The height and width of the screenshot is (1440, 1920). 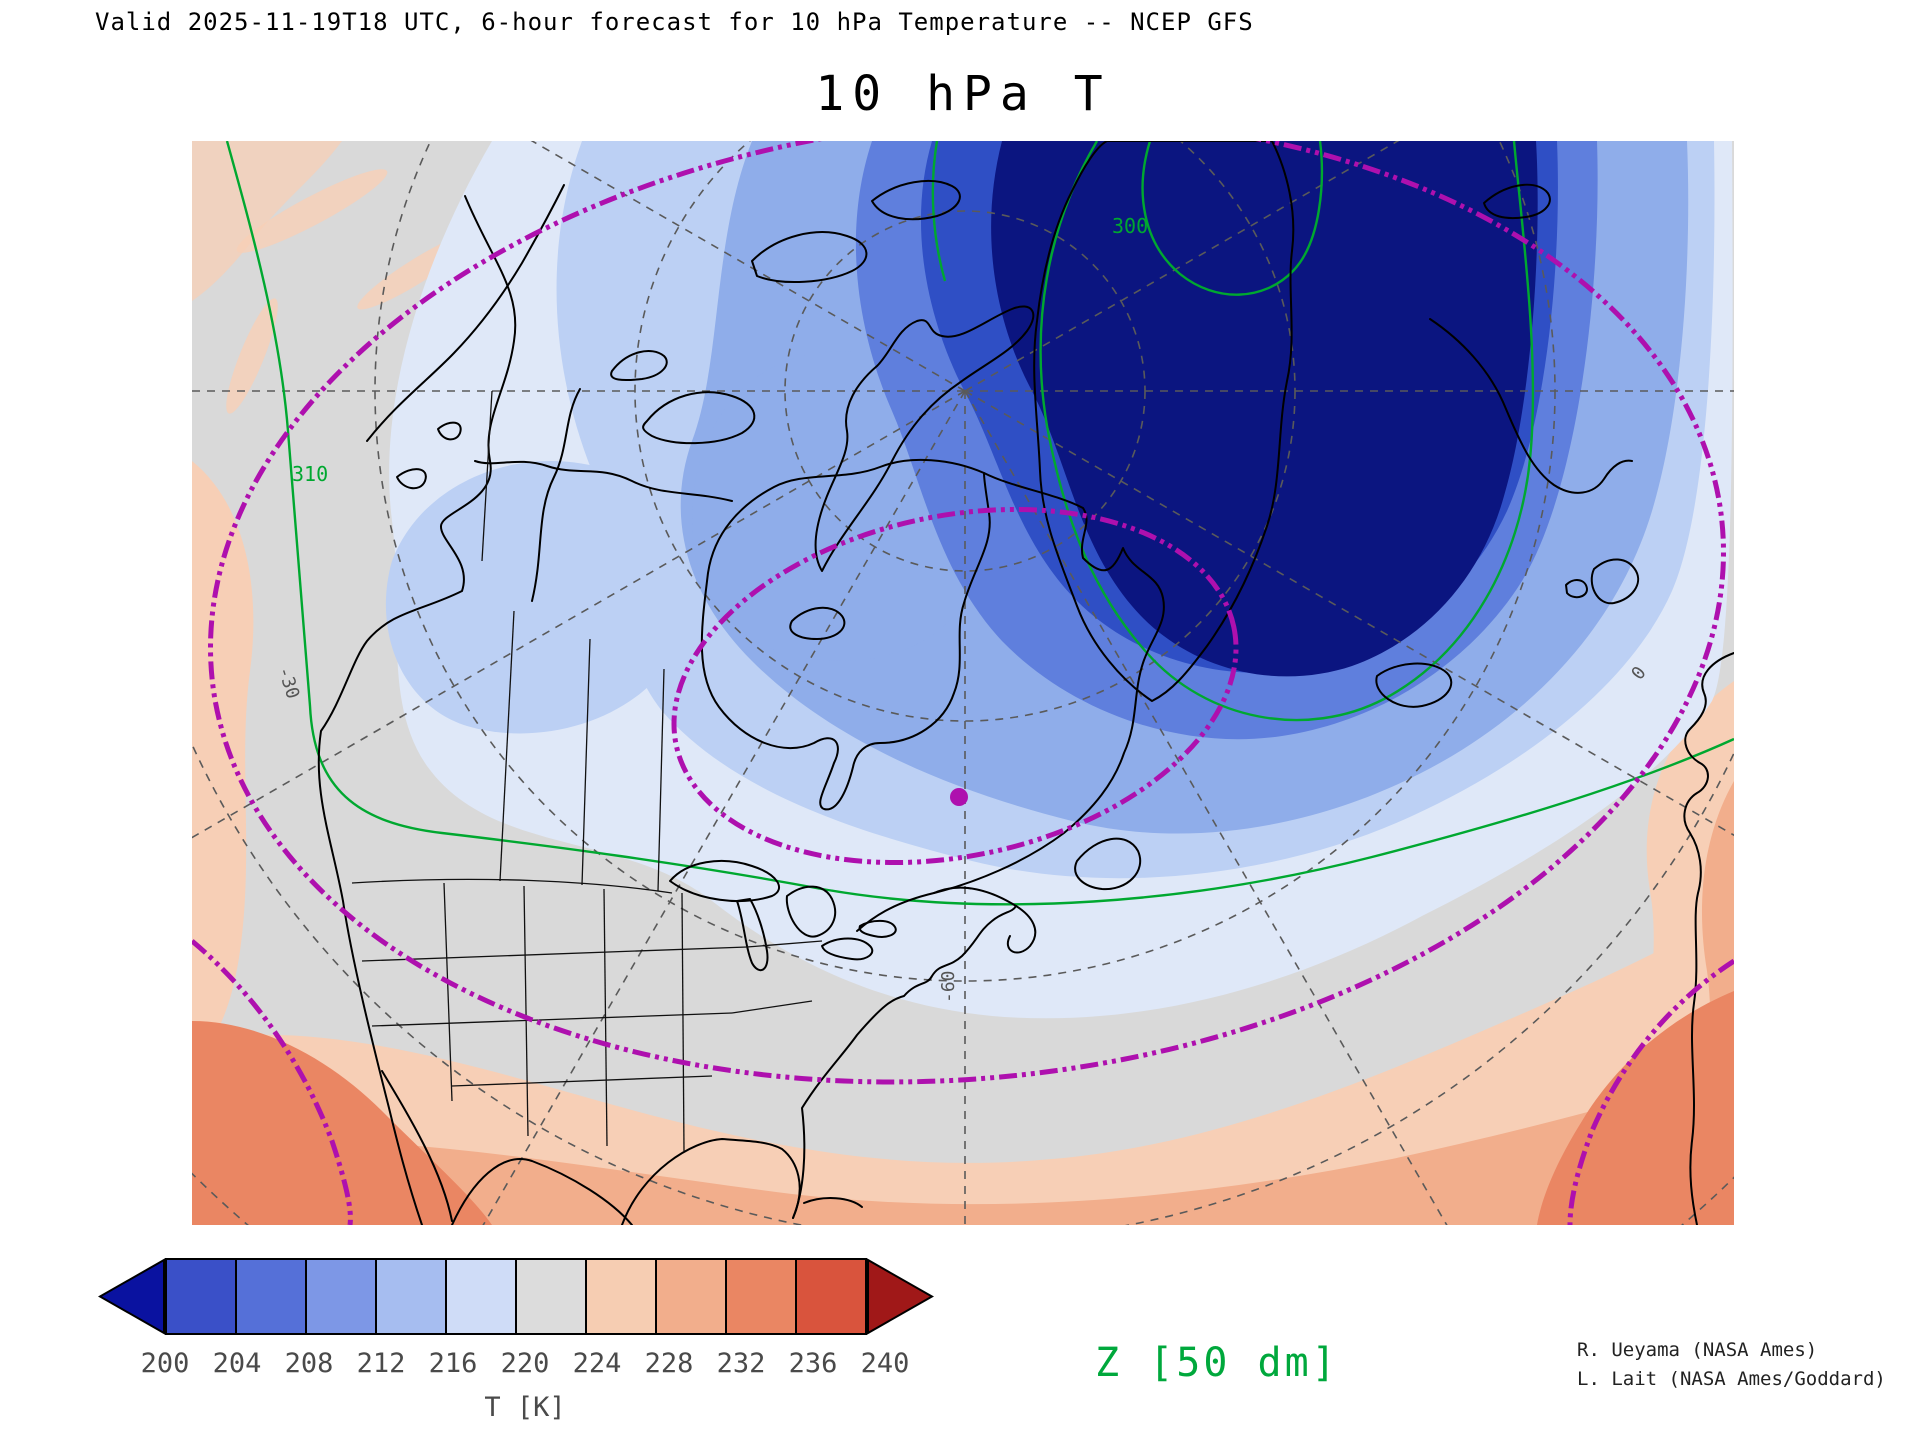 What do you see at coordinates (417, 710) in the screenshot?
I see `coastline-west` at bounding box center [417, 710].